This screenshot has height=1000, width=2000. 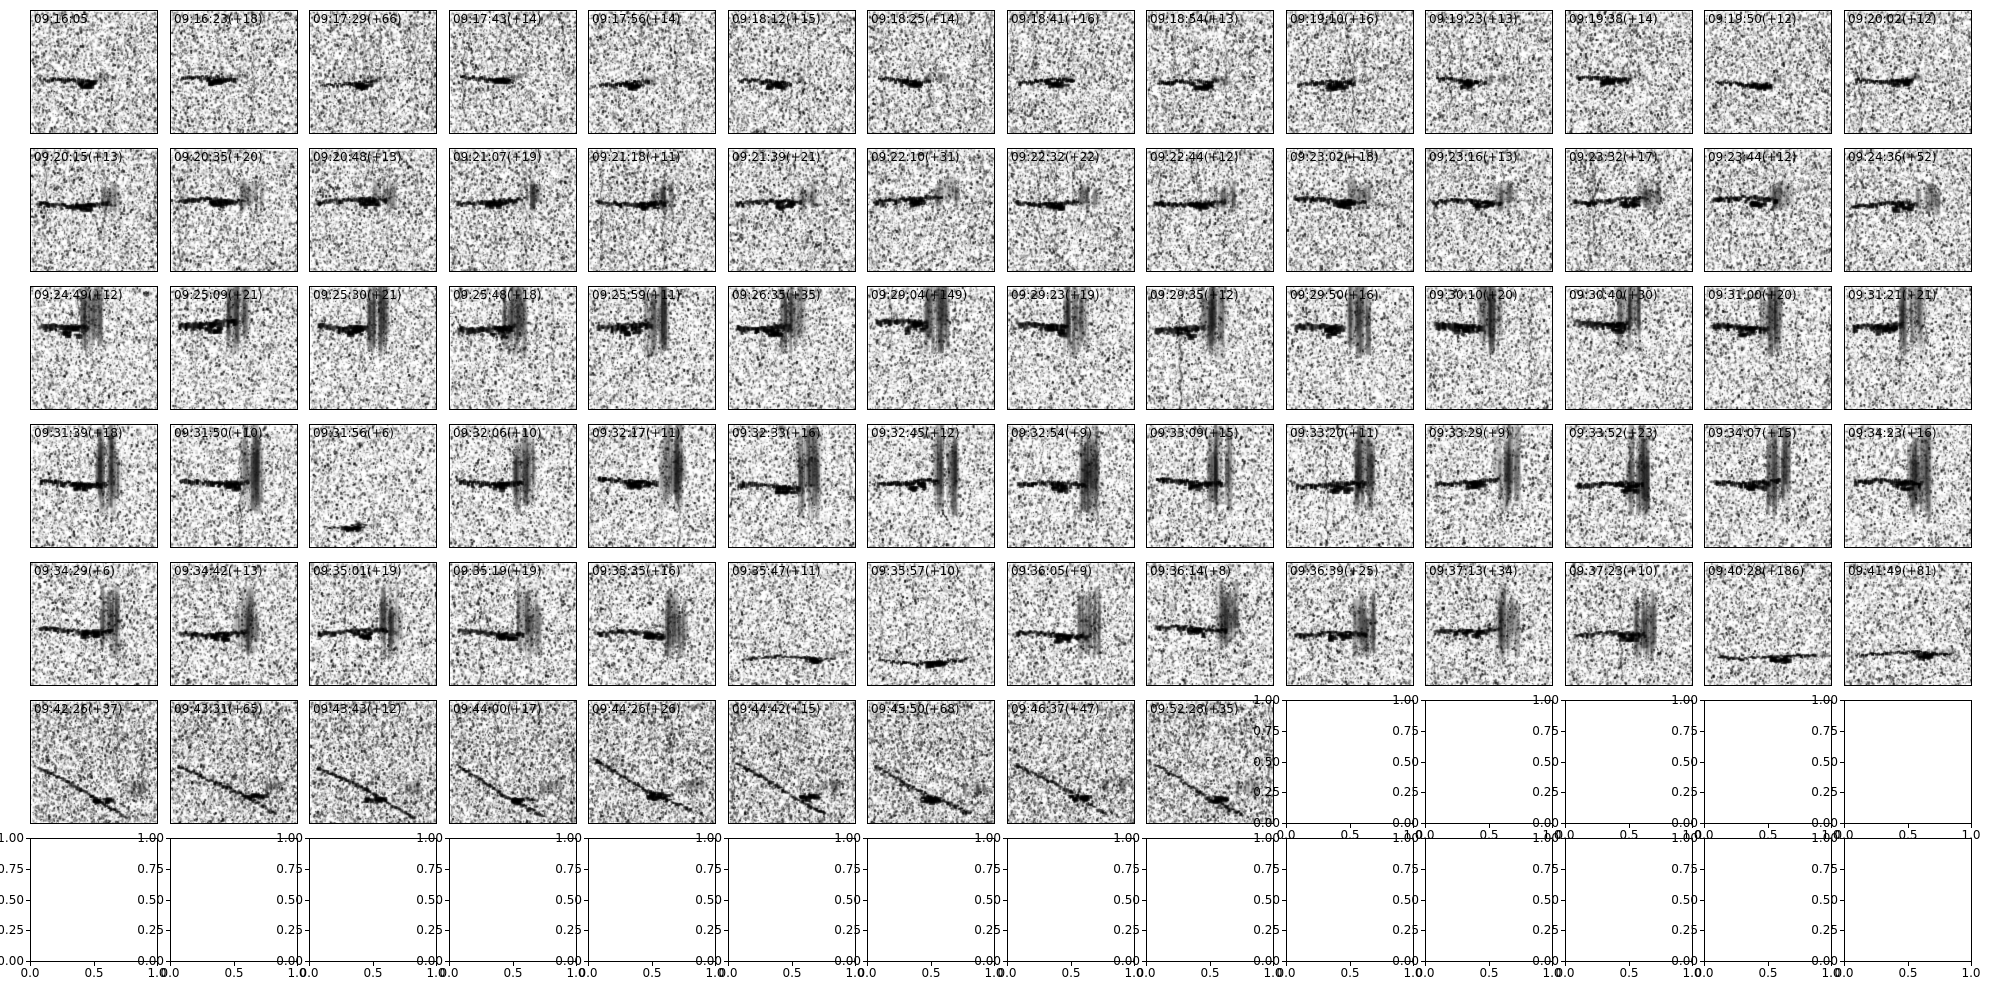 What do you see at coordinates (78, 433) in the screenshot?
I see `panel-timestamp-label: 09:31:39(+18)` at bounding box center [78, 433].